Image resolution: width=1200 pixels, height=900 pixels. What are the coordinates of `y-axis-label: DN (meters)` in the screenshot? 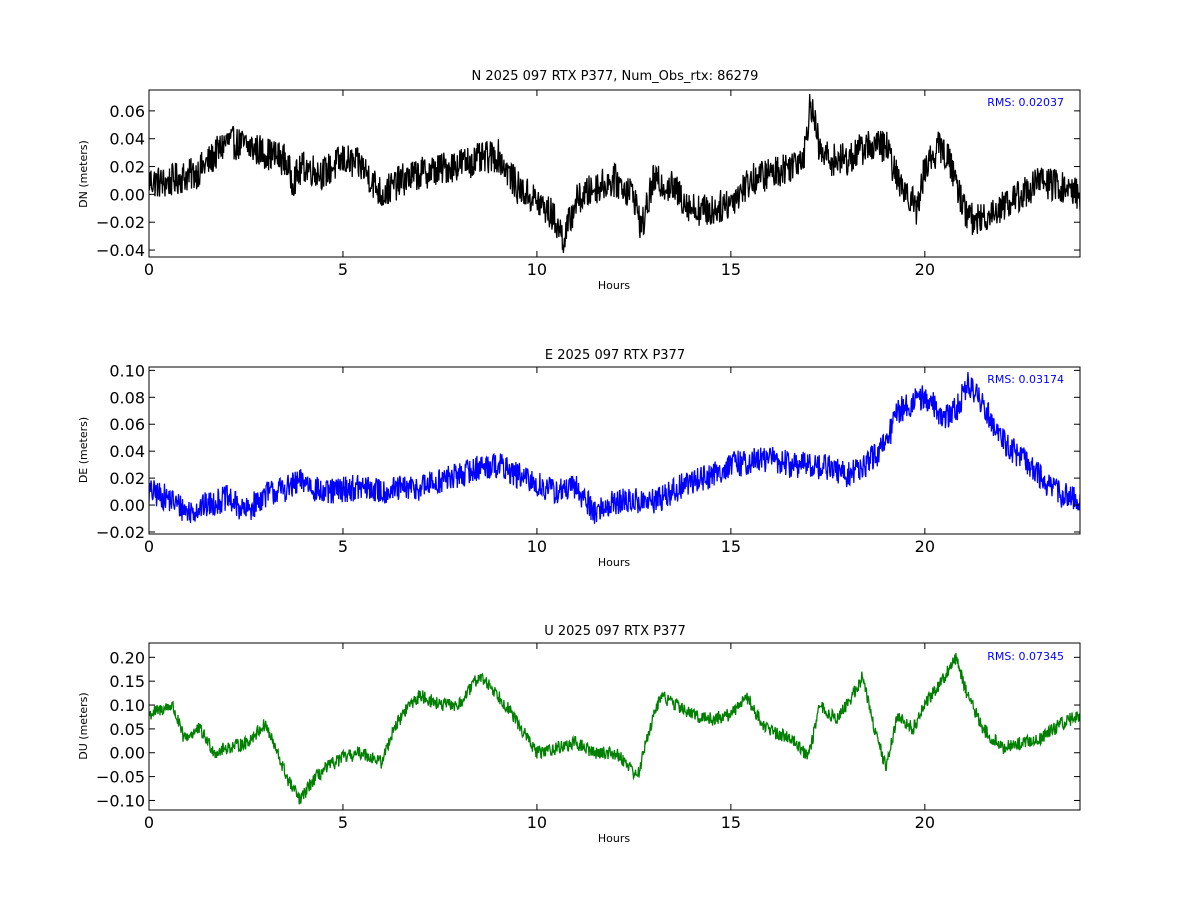 It's located at (83, 174).